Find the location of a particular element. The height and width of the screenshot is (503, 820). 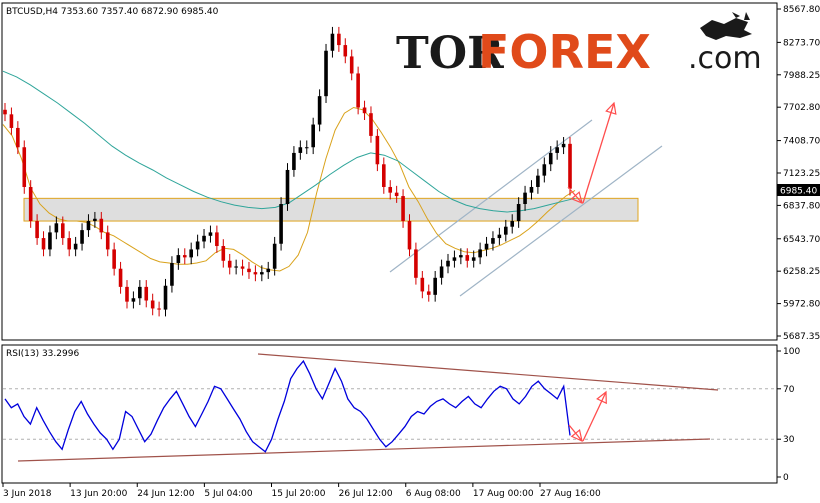

rsi-forecast-arrows is located at coordinates (587, 416).